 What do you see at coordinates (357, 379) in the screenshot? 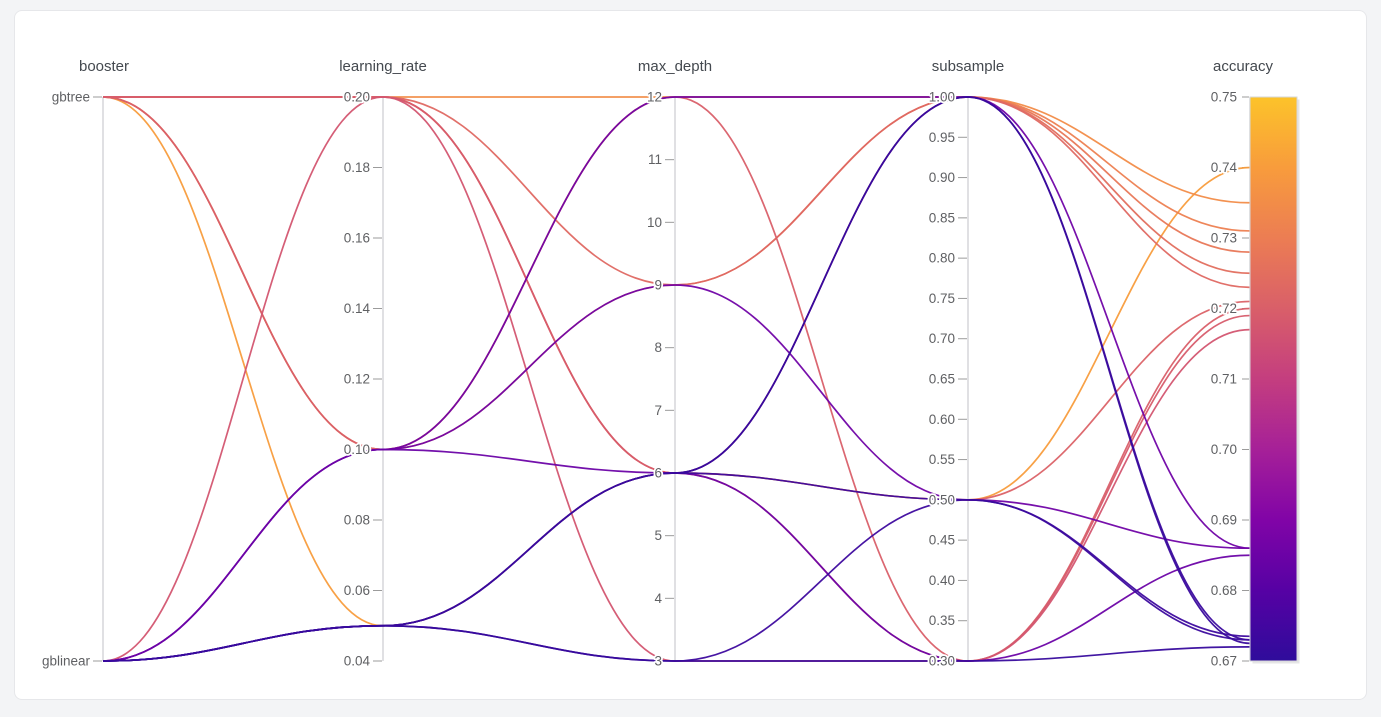
I see `tick-label-learning_rate-4: 0.12` at bounding box center [357, 379].